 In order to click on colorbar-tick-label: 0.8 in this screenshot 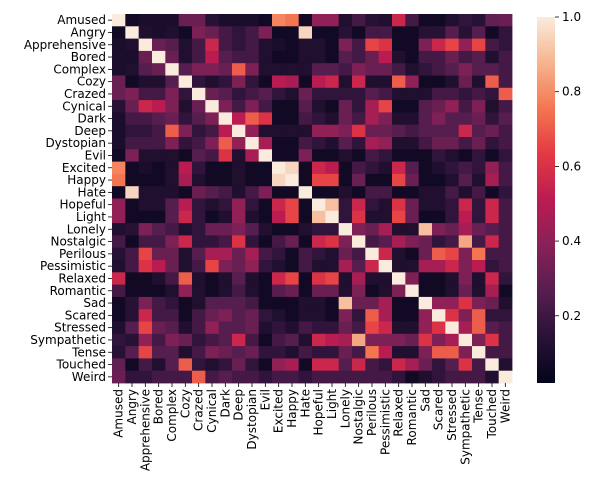, I will do `click(571, 92)`.